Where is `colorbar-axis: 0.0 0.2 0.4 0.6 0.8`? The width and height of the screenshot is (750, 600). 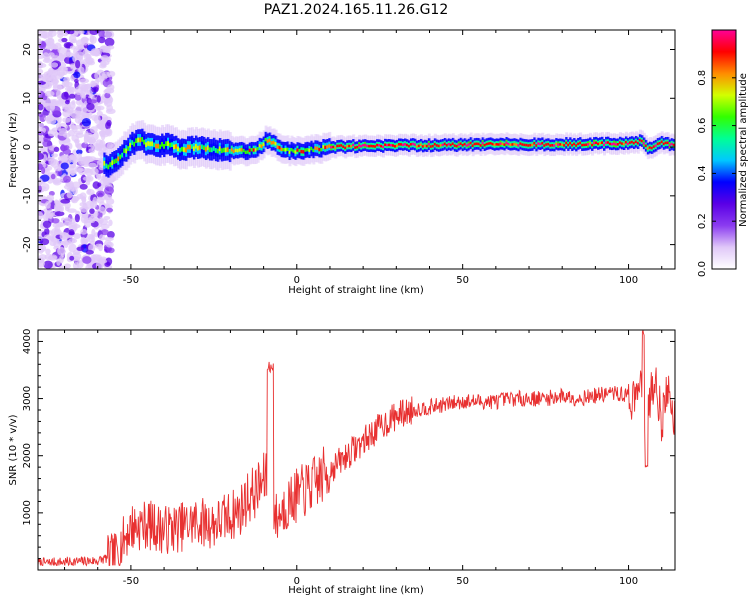 colorbar-axis: 0.0 0.2 0.4 0.6 0.8 is located at coordinates (716, 173).